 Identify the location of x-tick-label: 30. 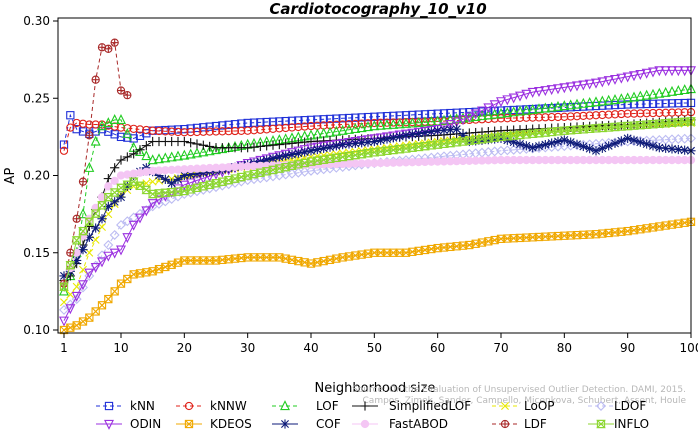
(247, 348).